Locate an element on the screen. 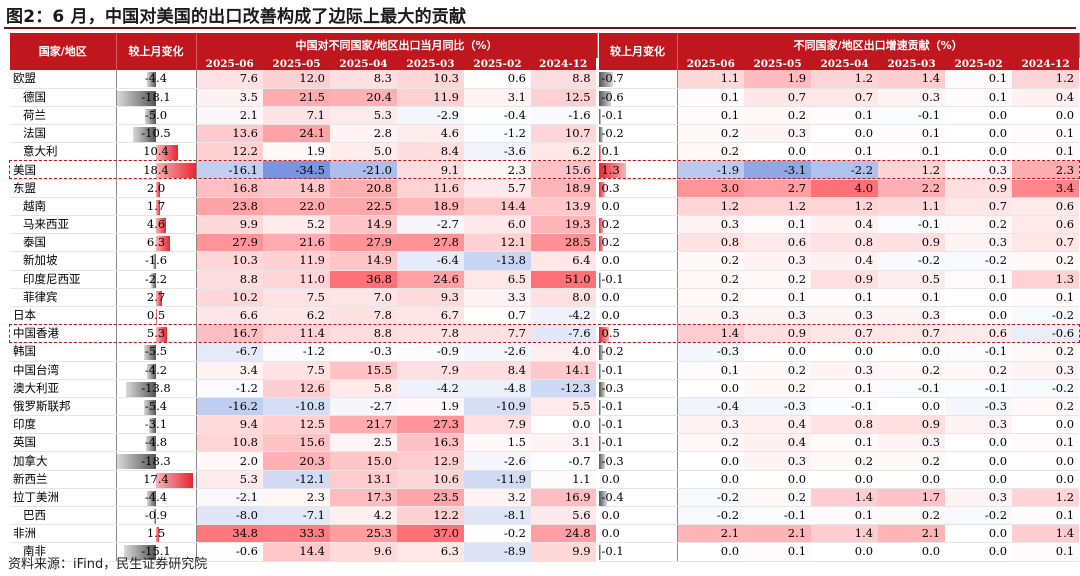 Image resolution: width=1080 pixels, height=576 pixels. yoy-cell: -16.1 is located at coordinates (229, 170).